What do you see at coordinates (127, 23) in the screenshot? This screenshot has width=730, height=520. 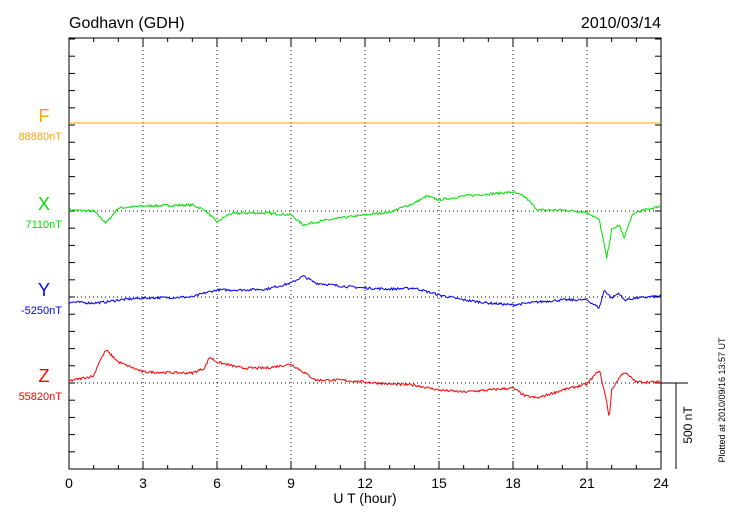 I see `chart-title: Godhavn (GDH)` at bounding box center [127, 23].